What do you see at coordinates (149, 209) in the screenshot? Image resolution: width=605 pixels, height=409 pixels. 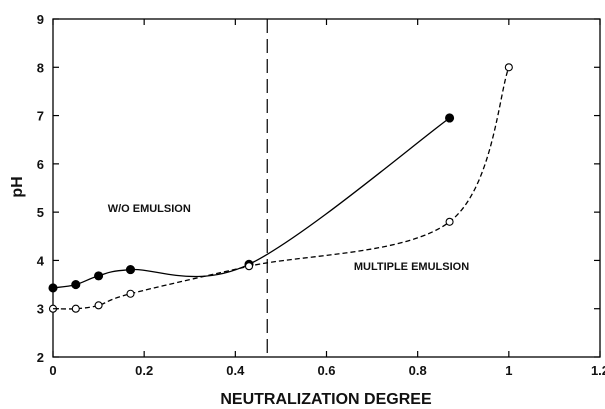 I see `annotation-label: W/O EMULSION` at bounding box center [149, 209].